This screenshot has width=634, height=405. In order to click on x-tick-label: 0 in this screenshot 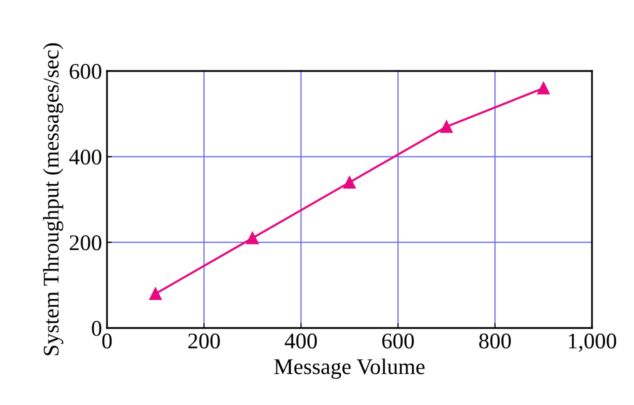, I will do `click(107, 341)`.